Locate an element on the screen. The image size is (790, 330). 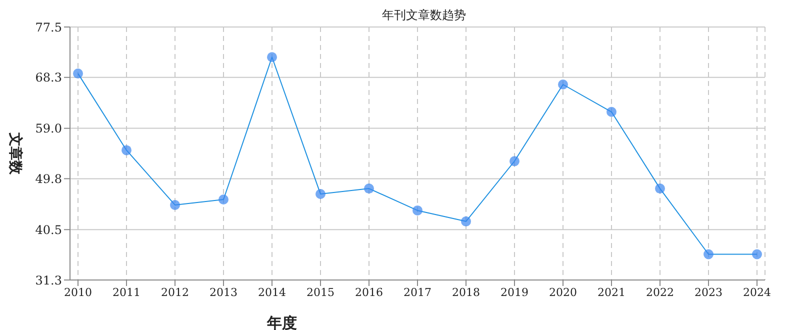
x-tick-label: 2020 is located at coordinates (563, 292).